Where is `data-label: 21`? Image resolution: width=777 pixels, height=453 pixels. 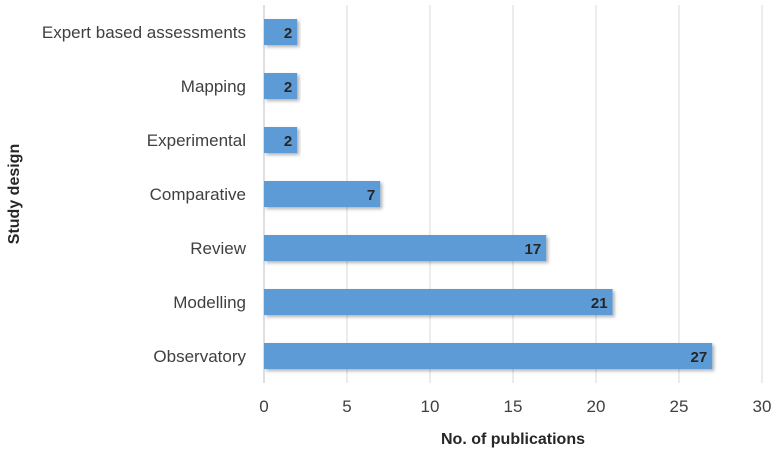
data-label: 21 is located at coordinates (599, 303).